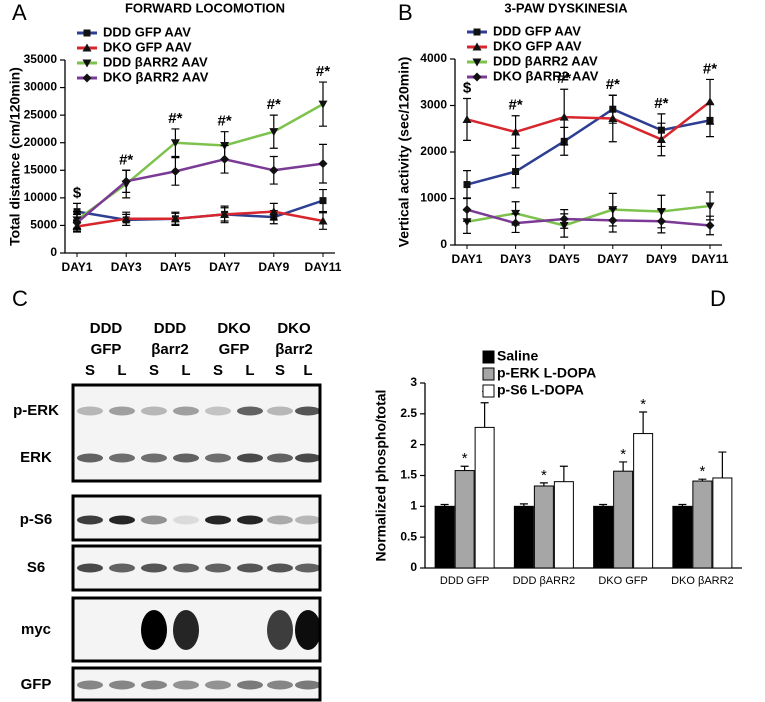  Describe the element at coordinates (126, 267) in the screenshot. I see `x-tick-label: DAY3` at that location.